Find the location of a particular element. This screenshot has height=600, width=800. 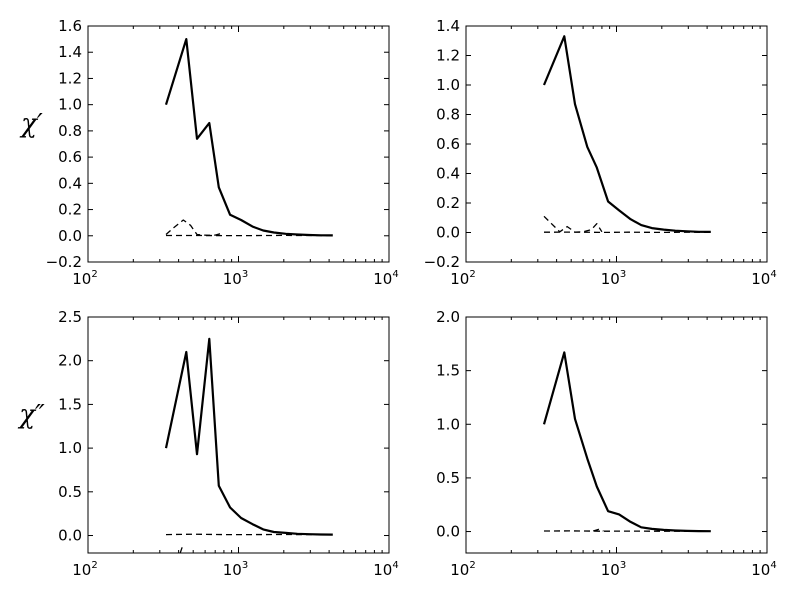

y-tick-label: 1.6 is located at coordinates (70, 26).